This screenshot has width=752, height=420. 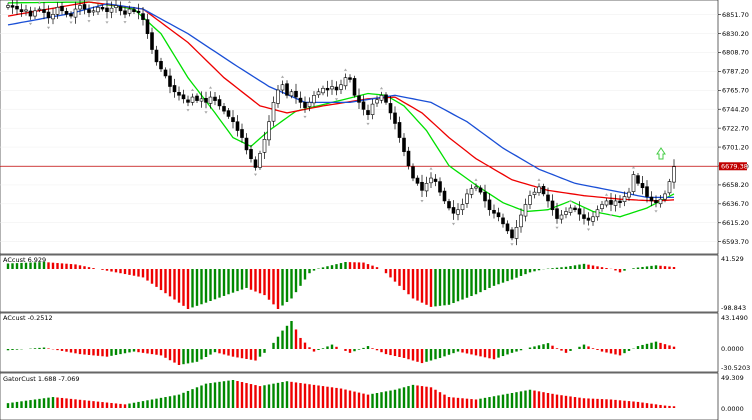 What do you see at coordinates (661, 153) in the screenshot?
I see `buy-signal-arrow-icon` at bounding box center [661, 153].